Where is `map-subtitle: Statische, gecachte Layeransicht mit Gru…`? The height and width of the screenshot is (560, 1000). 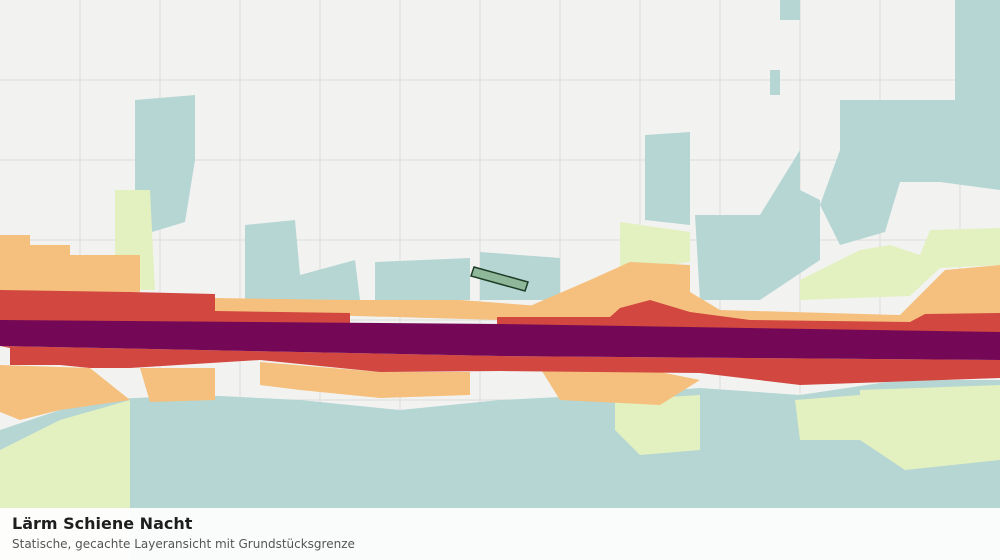
map-subtitle: Statische, gecachte Layeransicht mit Gru… is located at coordinates (183, 544).